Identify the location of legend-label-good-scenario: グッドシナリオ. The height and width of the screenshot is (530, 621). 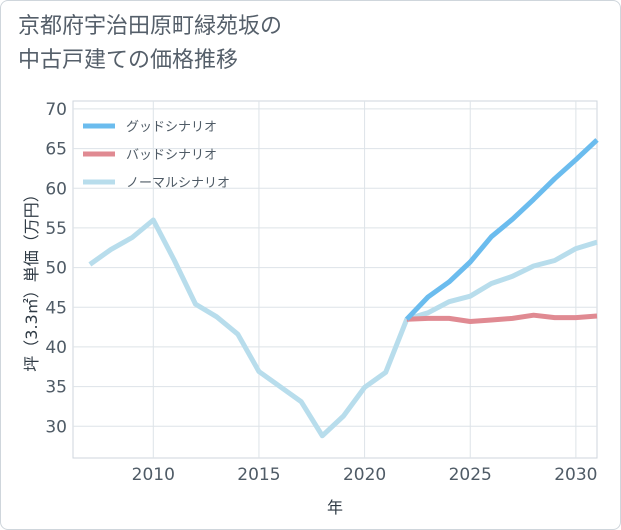
(171, 127).